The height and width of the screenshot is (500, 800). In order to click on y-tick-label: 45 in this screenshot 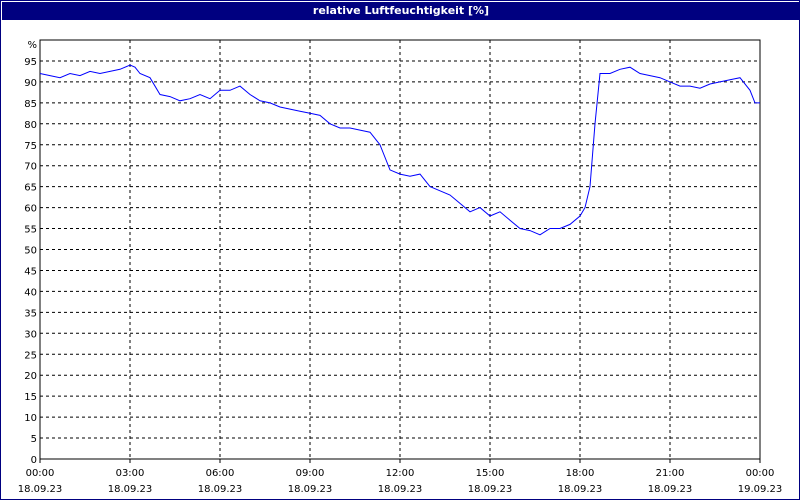, I will do `click(30, 271)`.